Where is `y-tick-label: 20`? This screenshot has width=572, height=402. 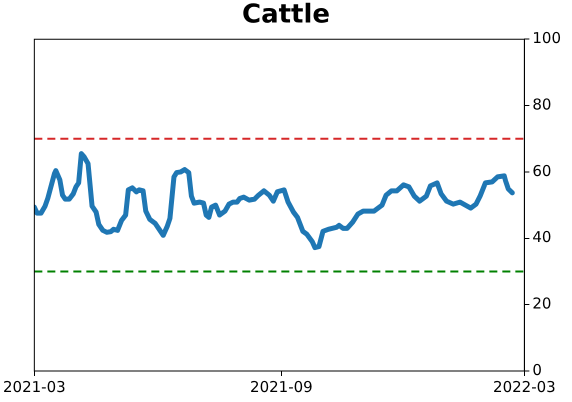
y-tick-label: 20 is located at coordinates (542, 303).